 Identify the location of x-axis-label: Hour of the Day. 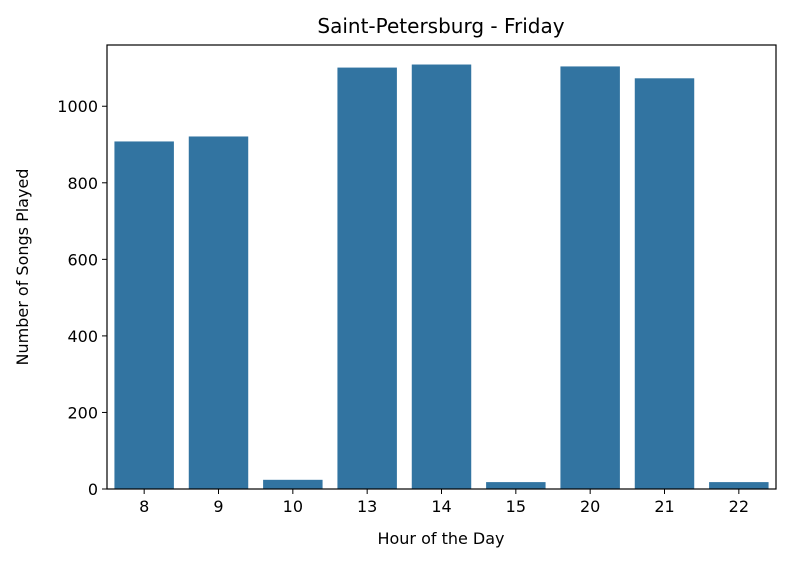
(440, 538).